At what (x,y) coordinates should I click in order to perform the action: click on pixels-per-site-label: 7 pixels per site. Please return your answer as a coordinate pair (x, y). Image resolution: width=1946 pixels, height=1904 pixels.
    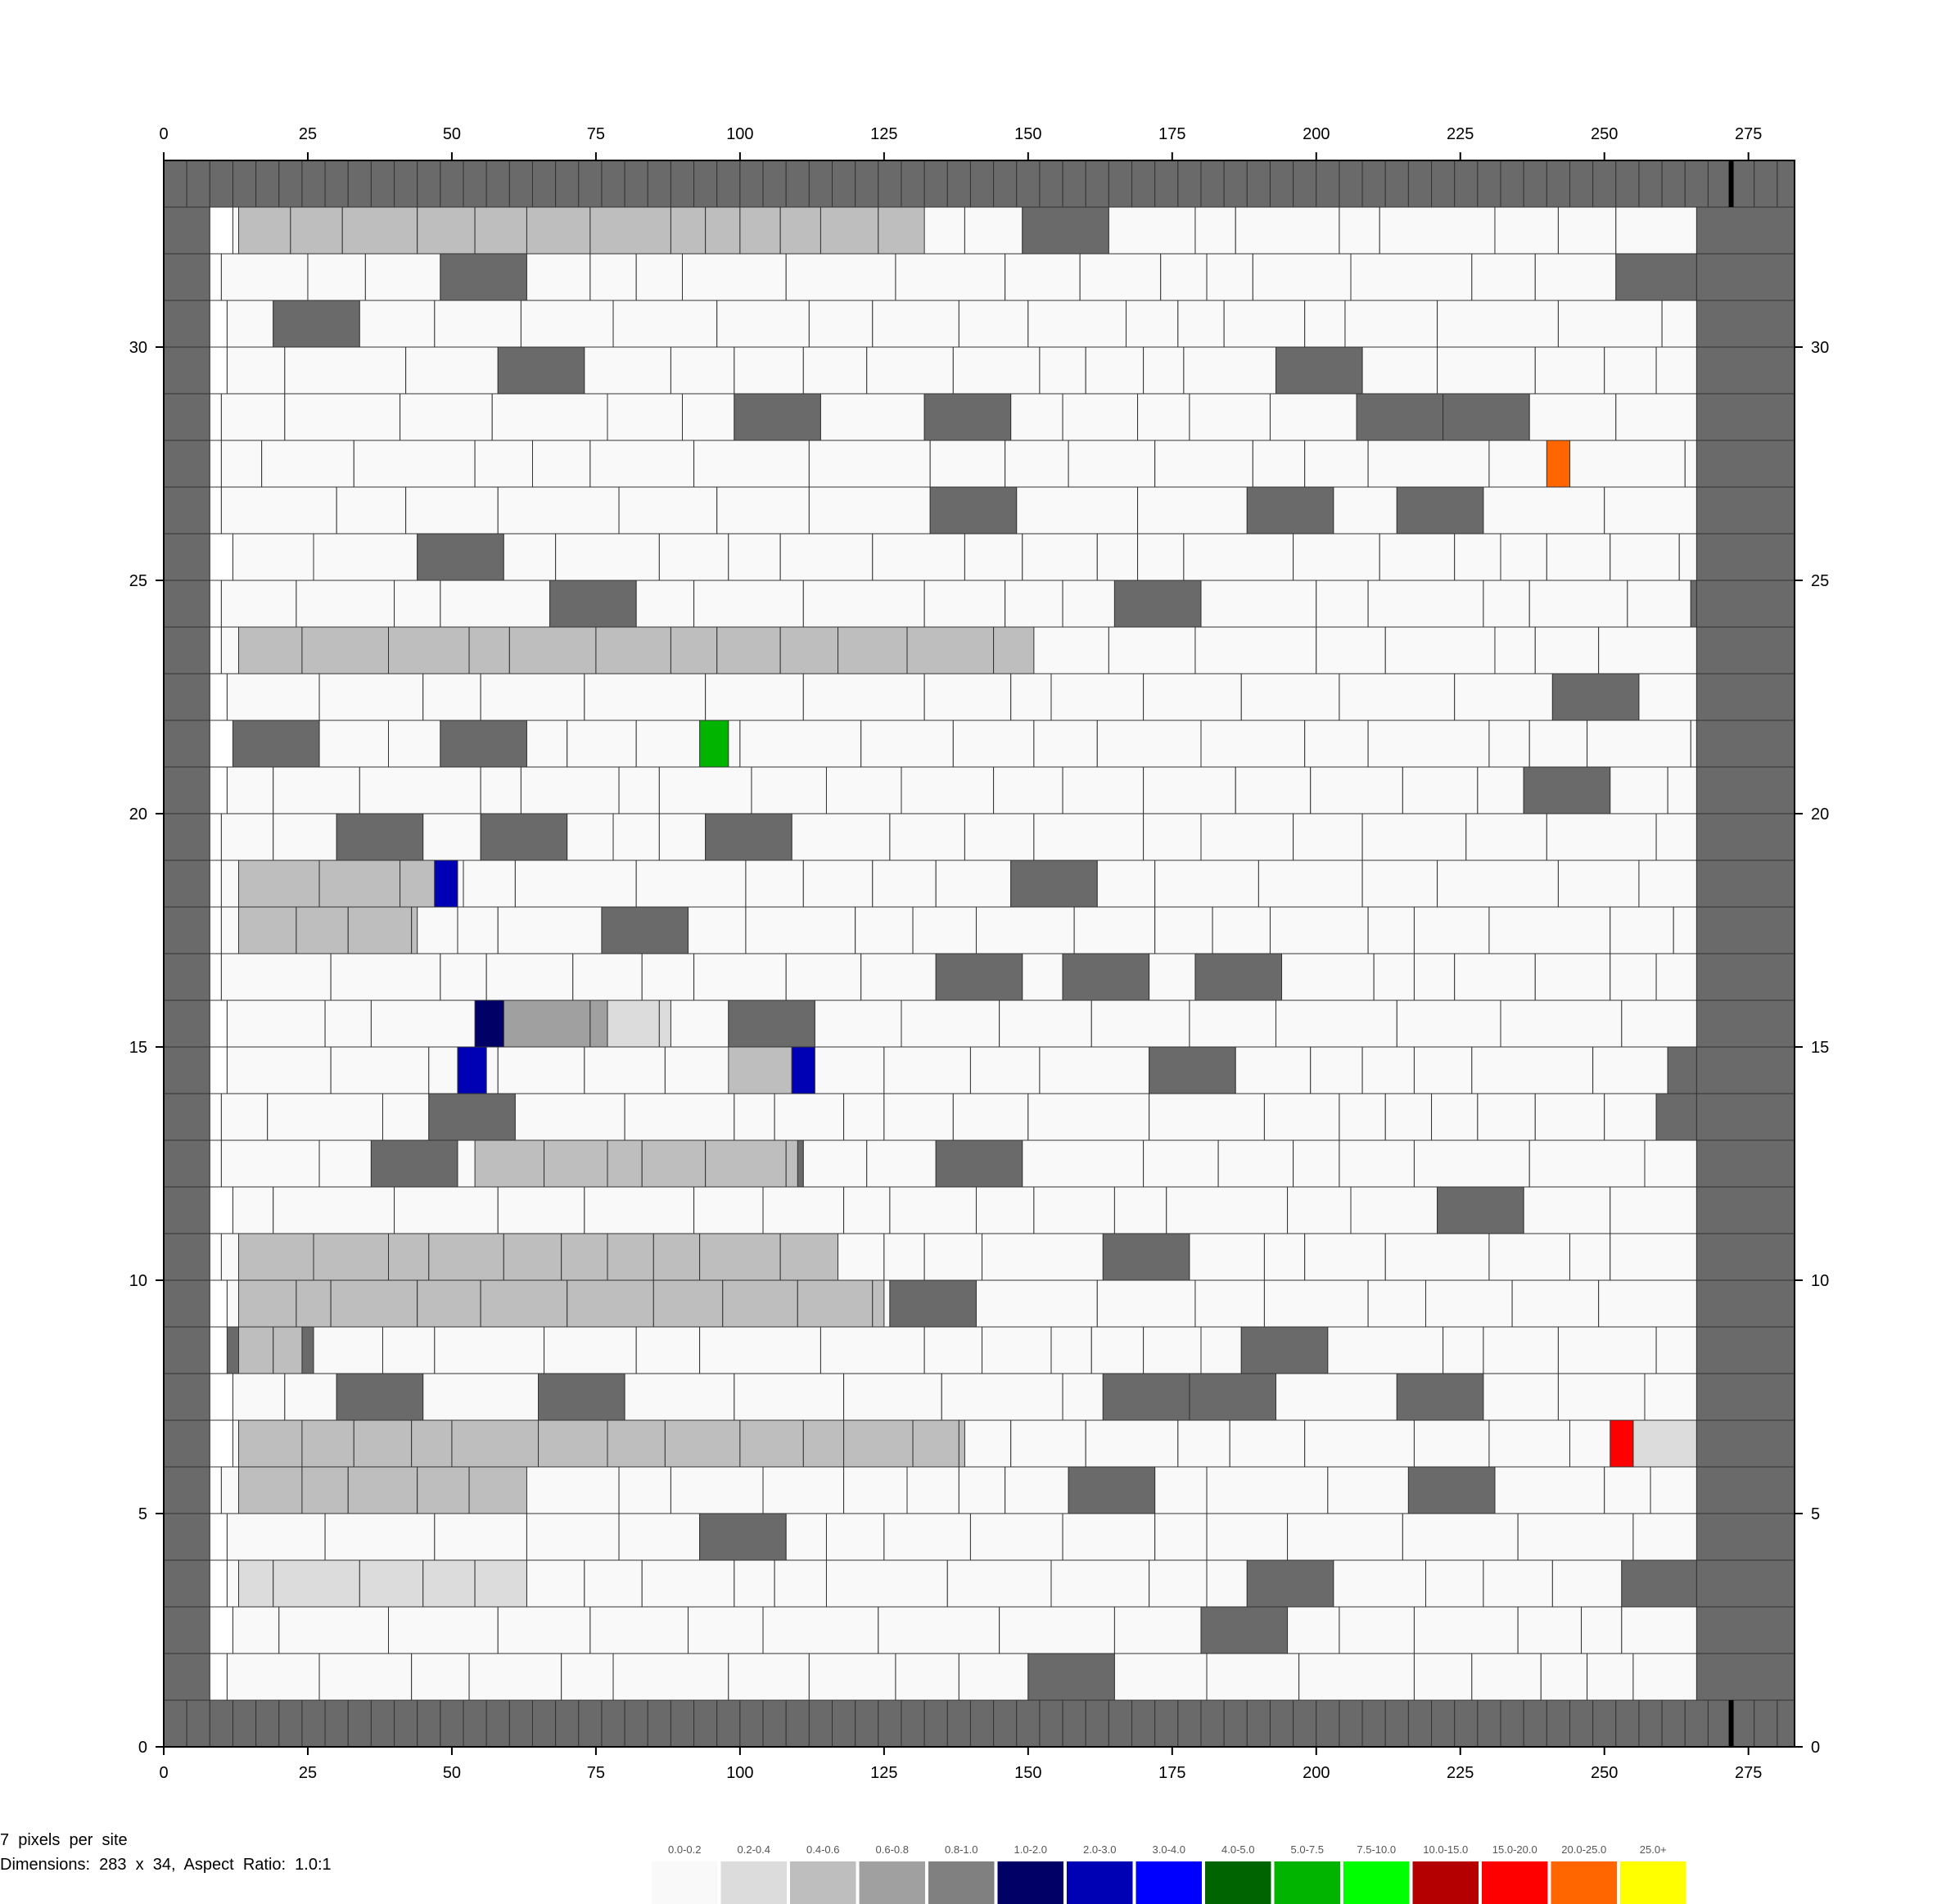
    Looking at the image, I should click on (64, 1840).